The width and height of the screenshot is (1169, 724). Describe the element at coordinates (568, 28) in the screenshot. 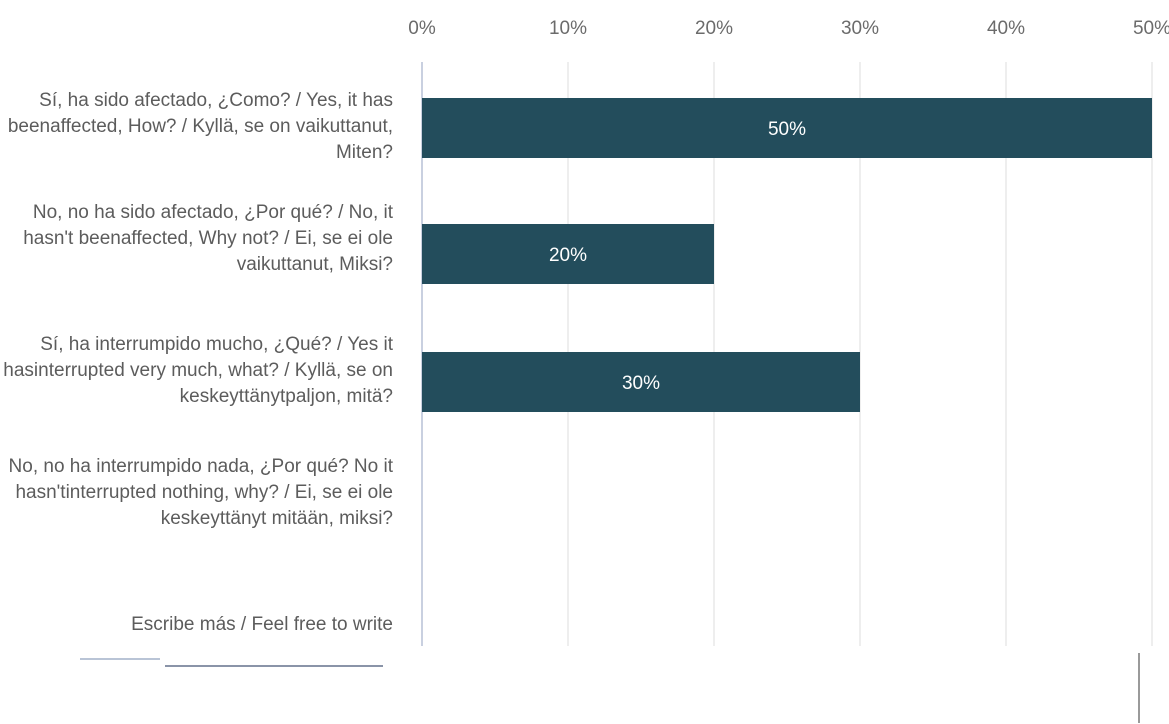

I see `x-tick-label: 10%` at that location.